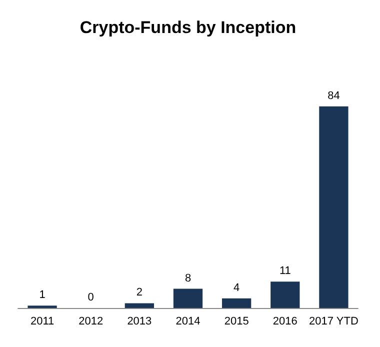 The height and width of the screenshot is (347, 380). What do you see at coordinates (285, 271) in the screenshot?
I see `data-label: 11` at bounding box center [285, 271].